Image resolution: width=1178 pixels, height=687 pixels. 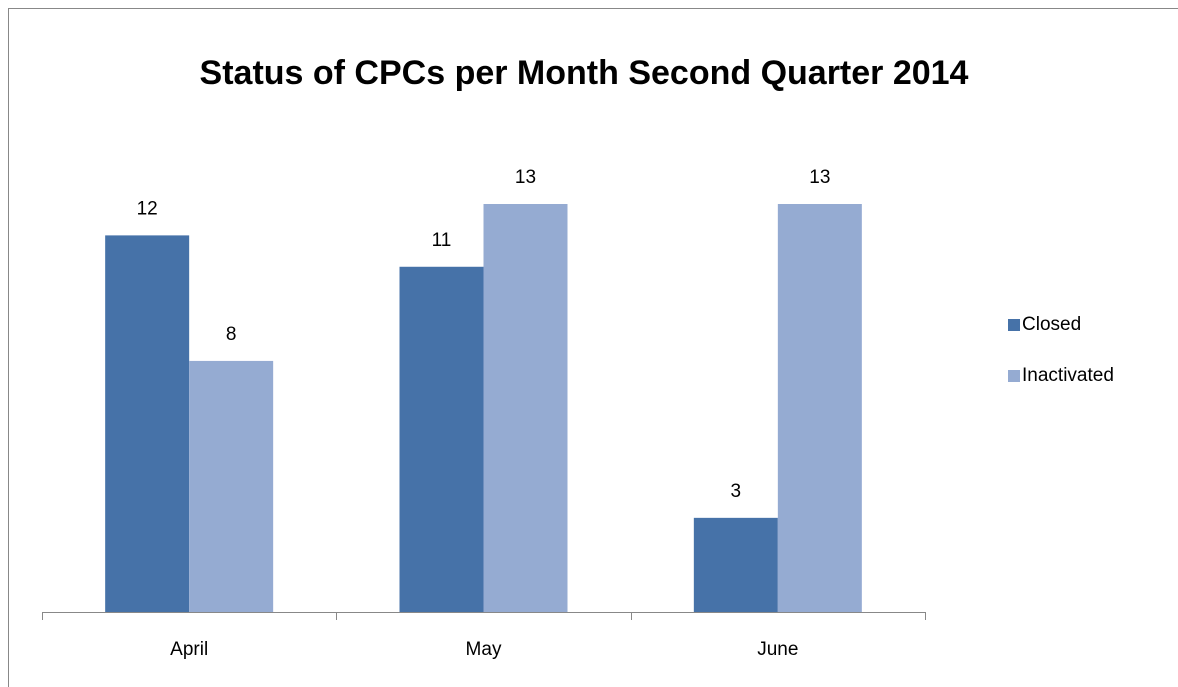 I want to click on legend-label: Closed, so click(x=1051, y=324).